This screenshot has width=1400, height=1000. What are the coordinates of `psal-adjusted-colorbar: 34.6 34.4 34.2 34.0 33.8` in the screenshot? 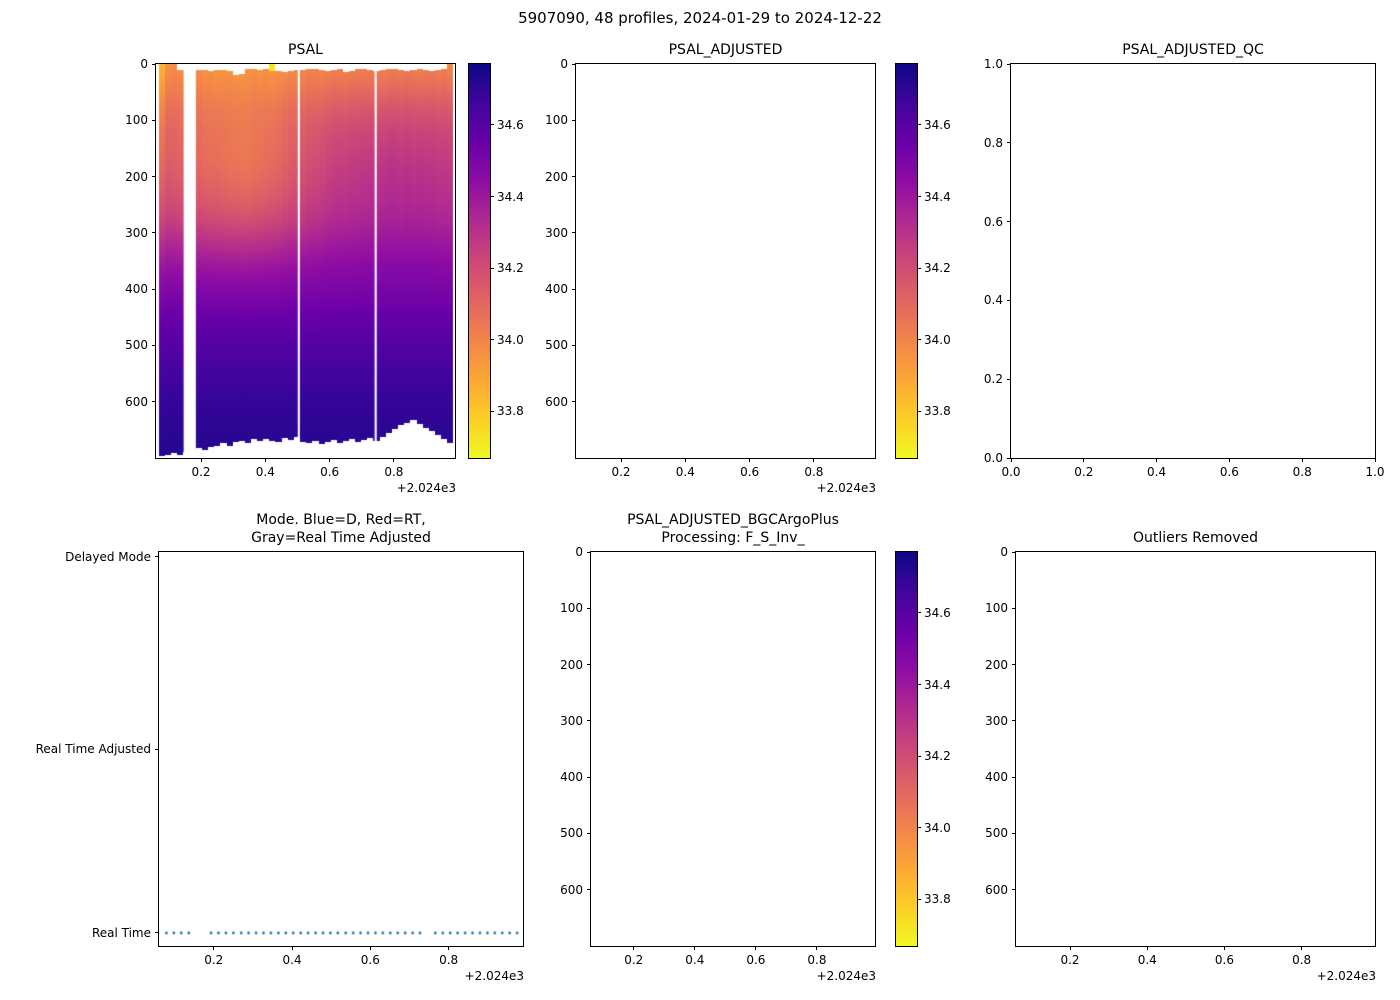 It's located at (923, 261).